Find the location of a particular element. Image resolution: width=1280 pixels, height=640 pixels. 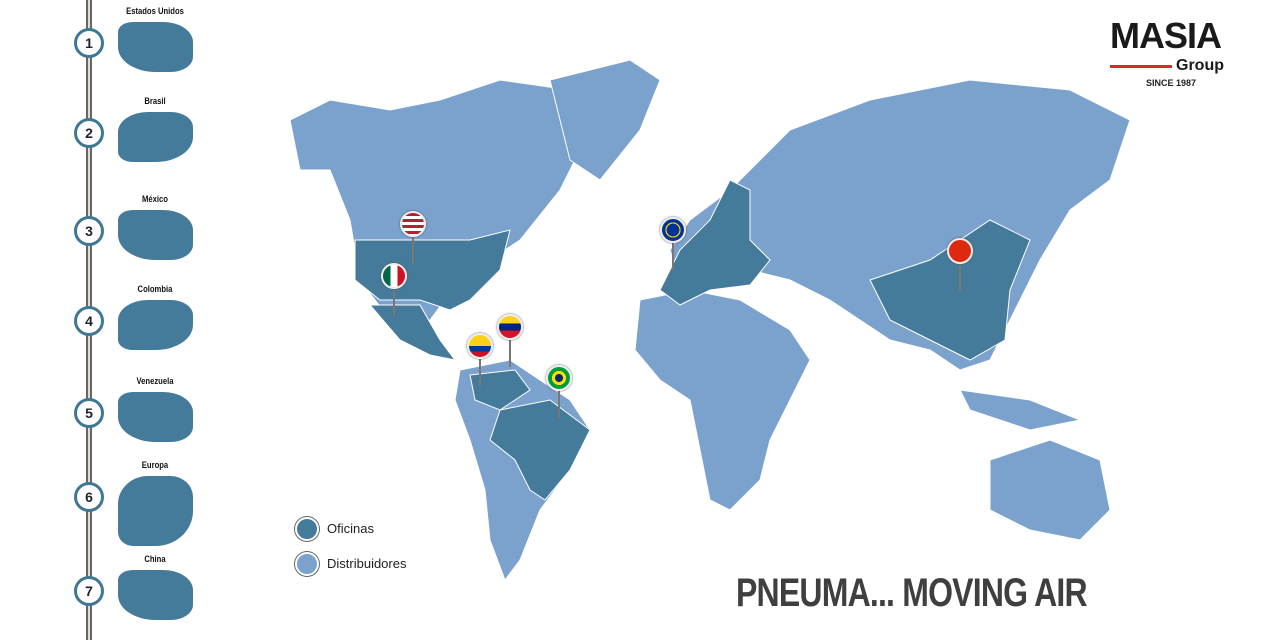

china-flag-icon is located at coordinates (960, 251).